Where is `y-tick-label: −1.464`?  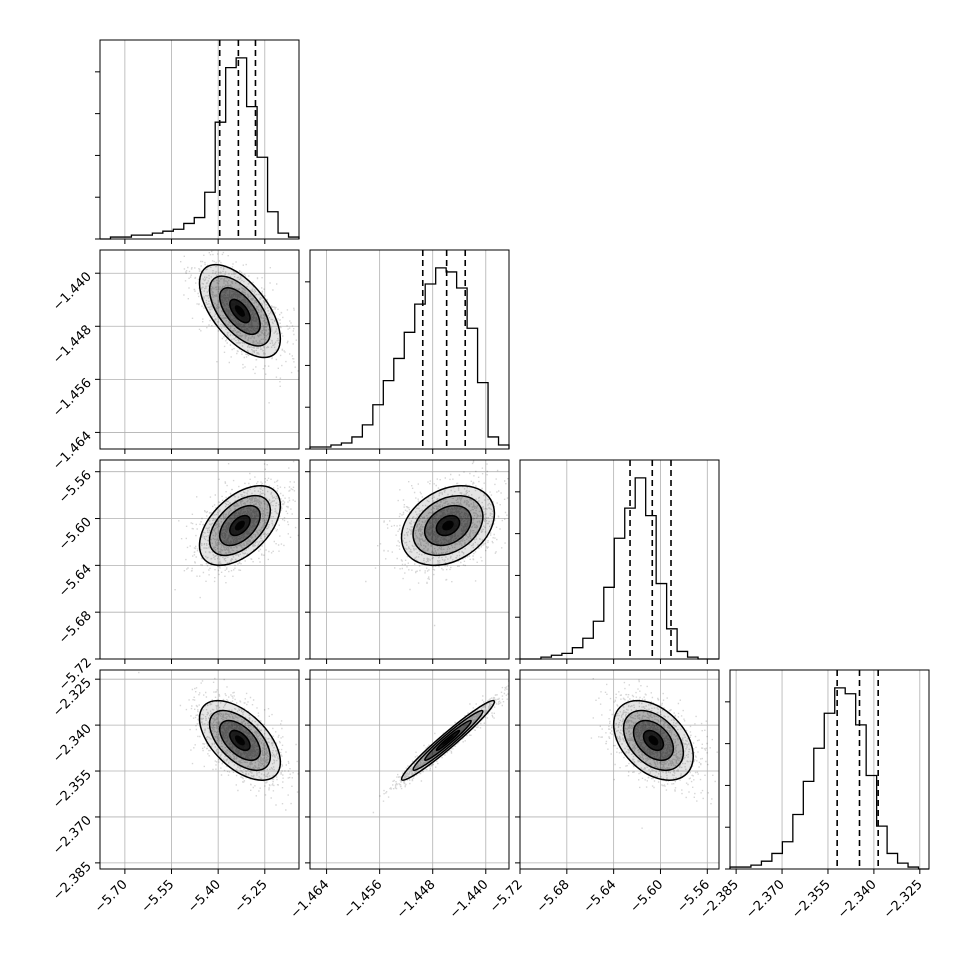 y-tick-label: −1.464 is located at coordinates (72, 451).